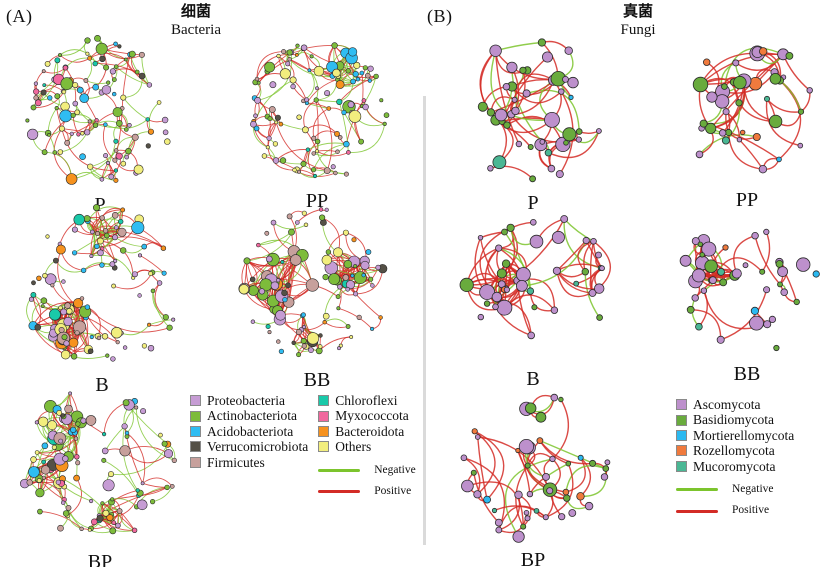  Describe the element at coordinates (637, 21) in the screenshot. I see `panel-b-title: 真菌 Fungi` at that location.